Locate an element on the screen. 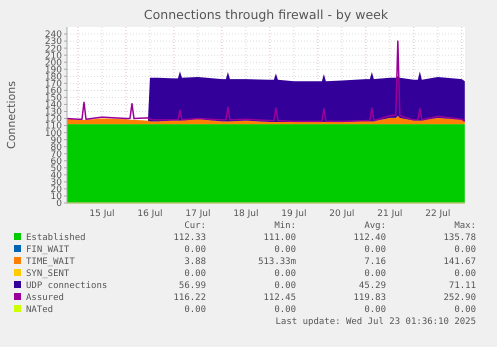 Image resolution: width=497 pixels, height=347 pixels. x-tick-label: 16 Jul is located at coordinates (150, 214).